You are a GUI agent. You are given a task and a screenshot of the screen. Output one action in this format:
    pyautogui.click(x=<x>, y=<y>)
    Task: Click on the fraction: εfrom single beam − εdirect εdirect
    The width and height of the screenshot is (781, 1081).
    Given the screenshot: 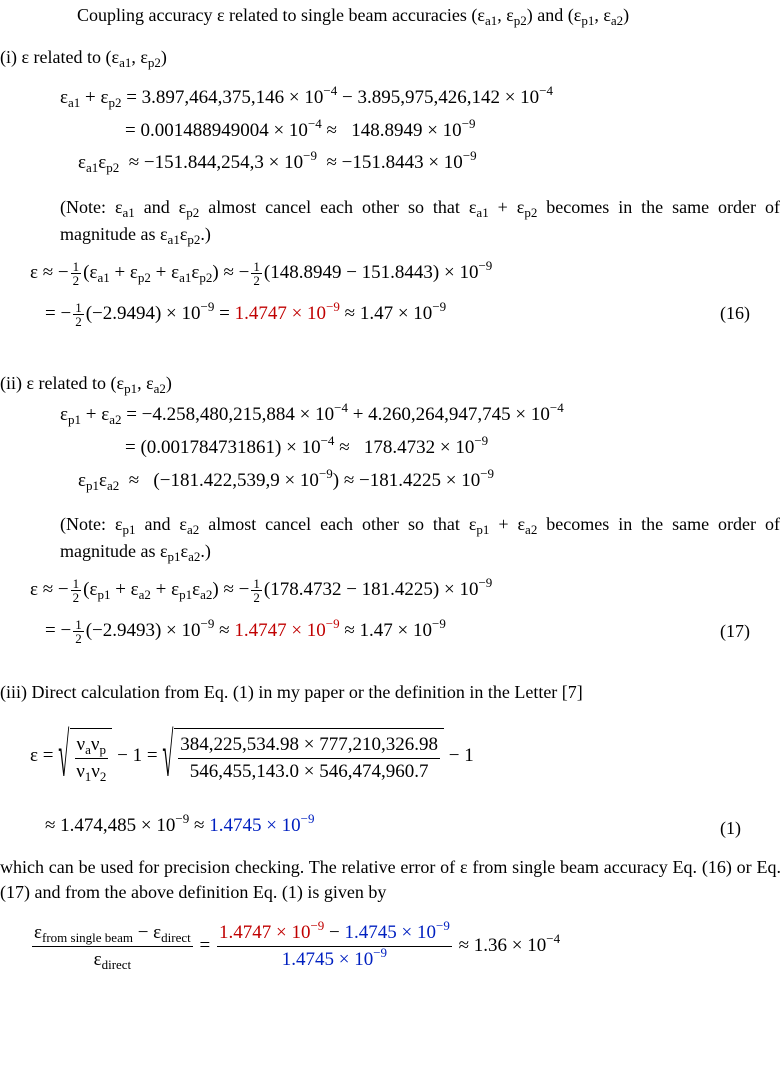 What is the action you would take?
    pyautogui.click(x=112, y=946)
    